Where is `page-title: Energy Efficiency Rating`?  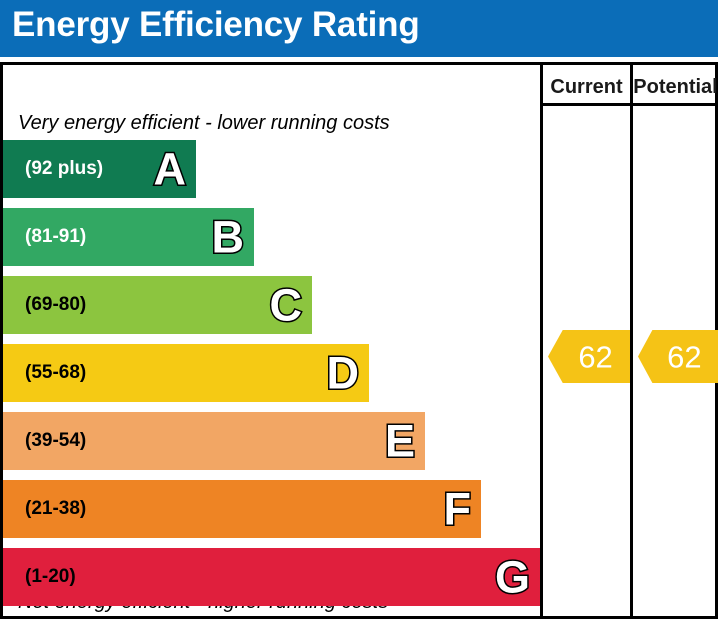
page-title: Energy Efficiency Rating is located at coordinates (216, 24).